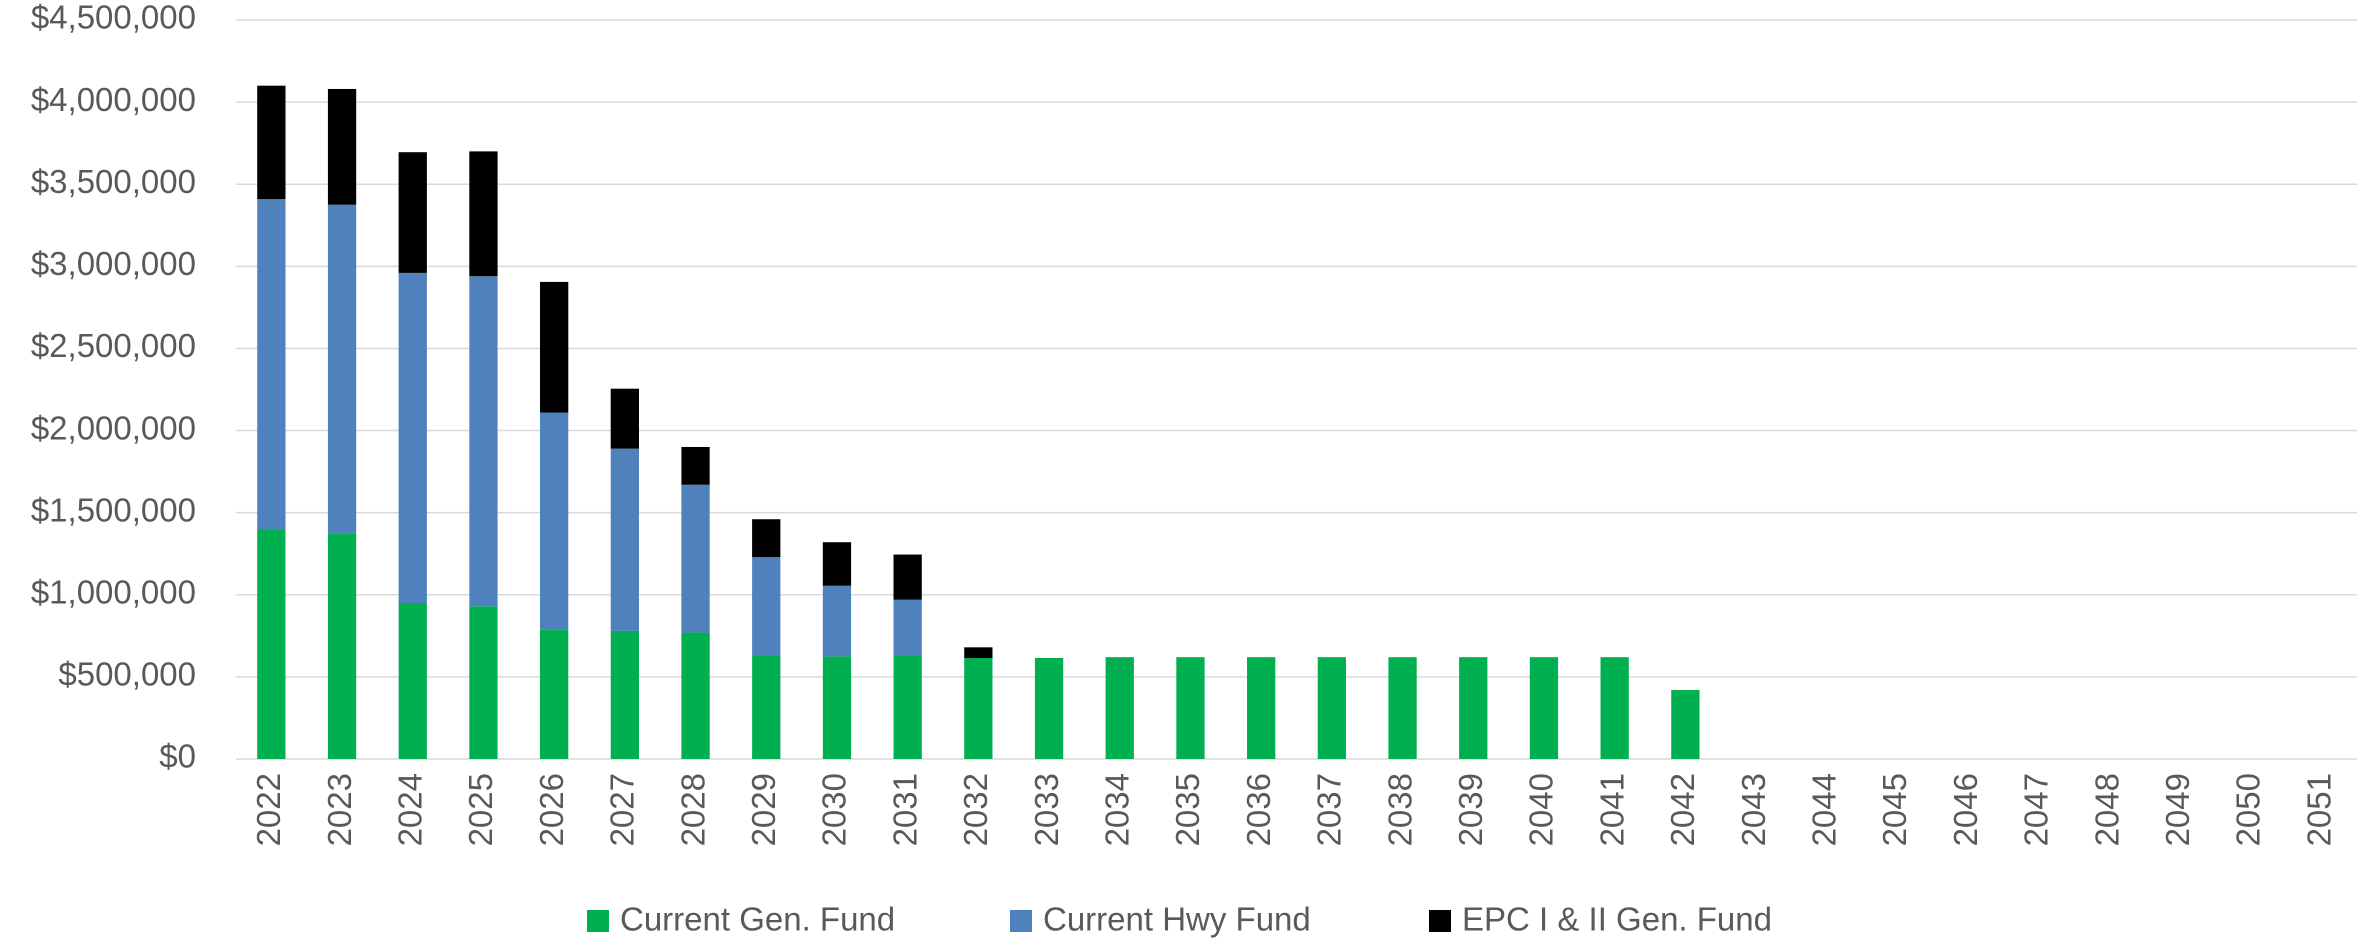 Image resolution: width=2361 pixels, height=947 pixels. I want to click on legend-label: EPC I & II Gen. Fund, so click(1617, 919).